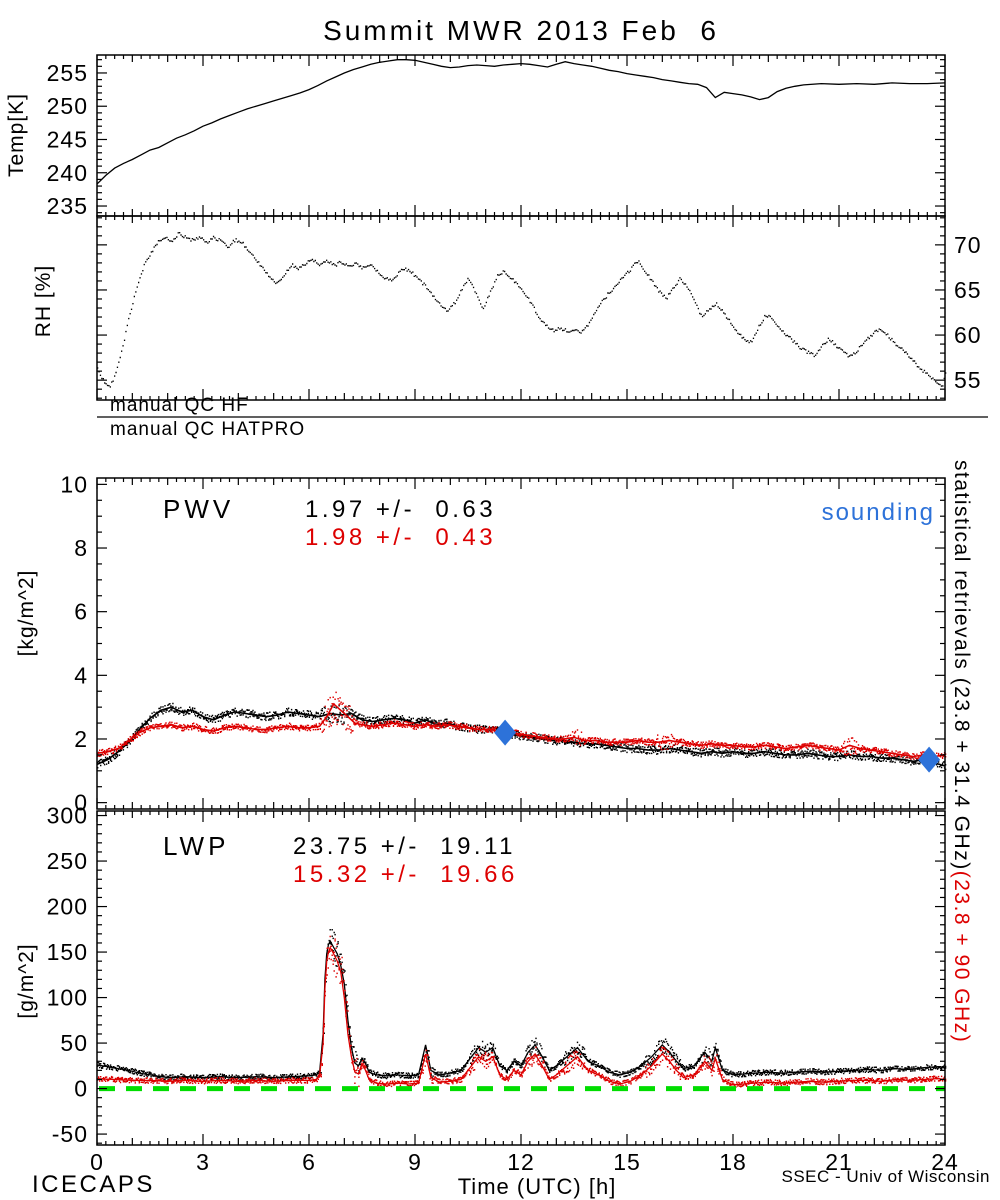  Describe the element at coordinates (208, 429) in the screenshot. I see `qc-hatpro-label: manual QC HATPRO` at that location.